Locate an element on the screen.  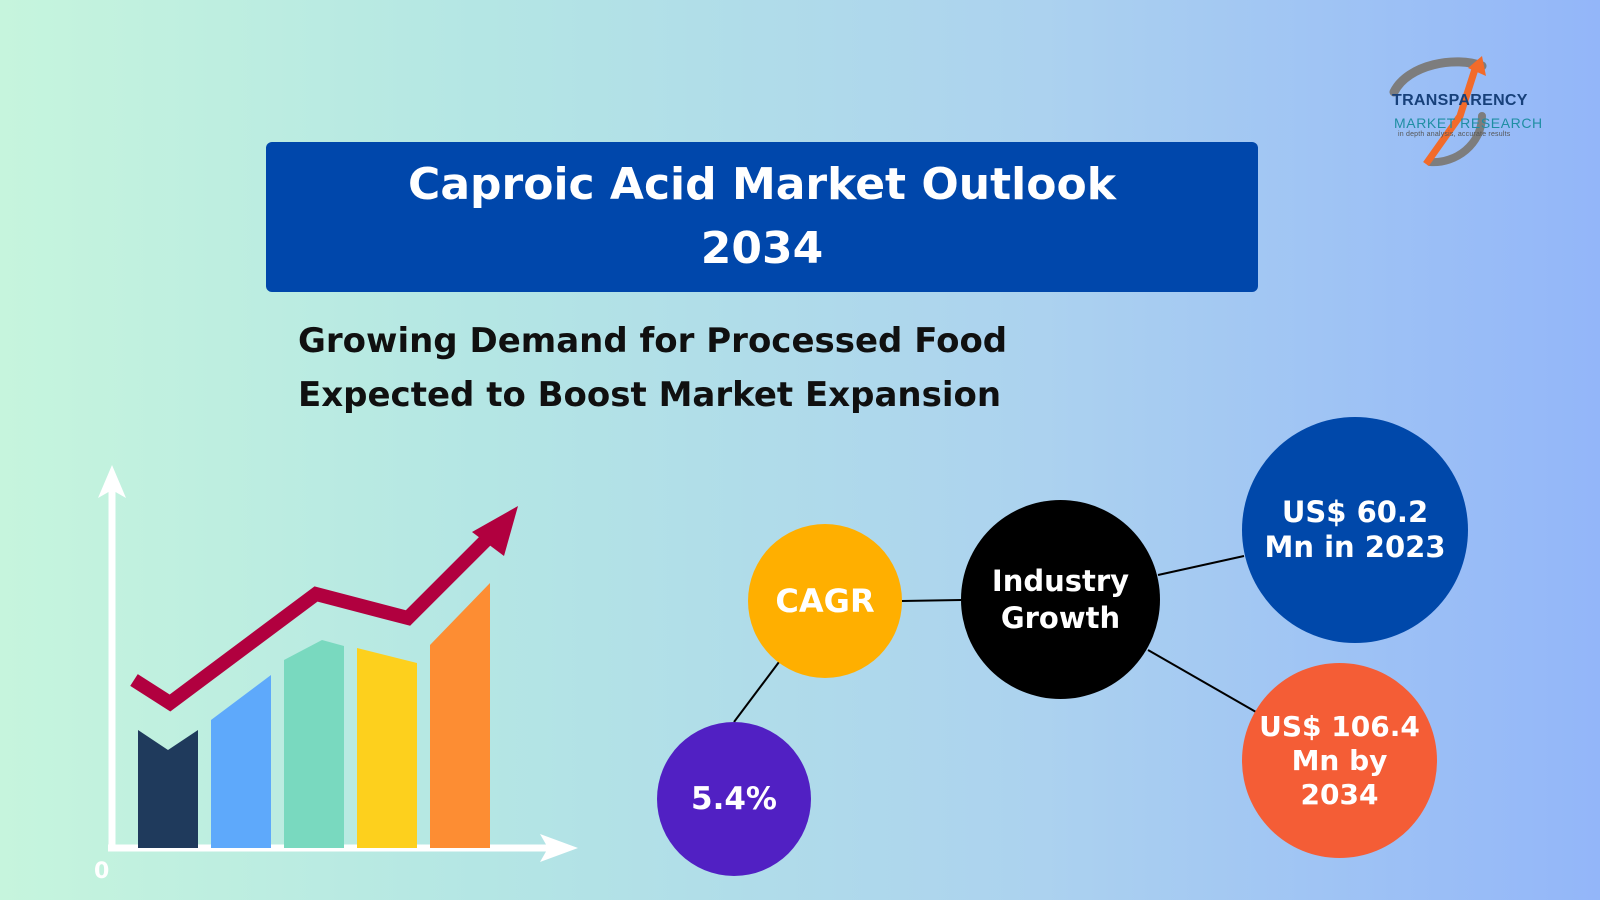
connector-cagr-growth is located at coordinates (931, 600).